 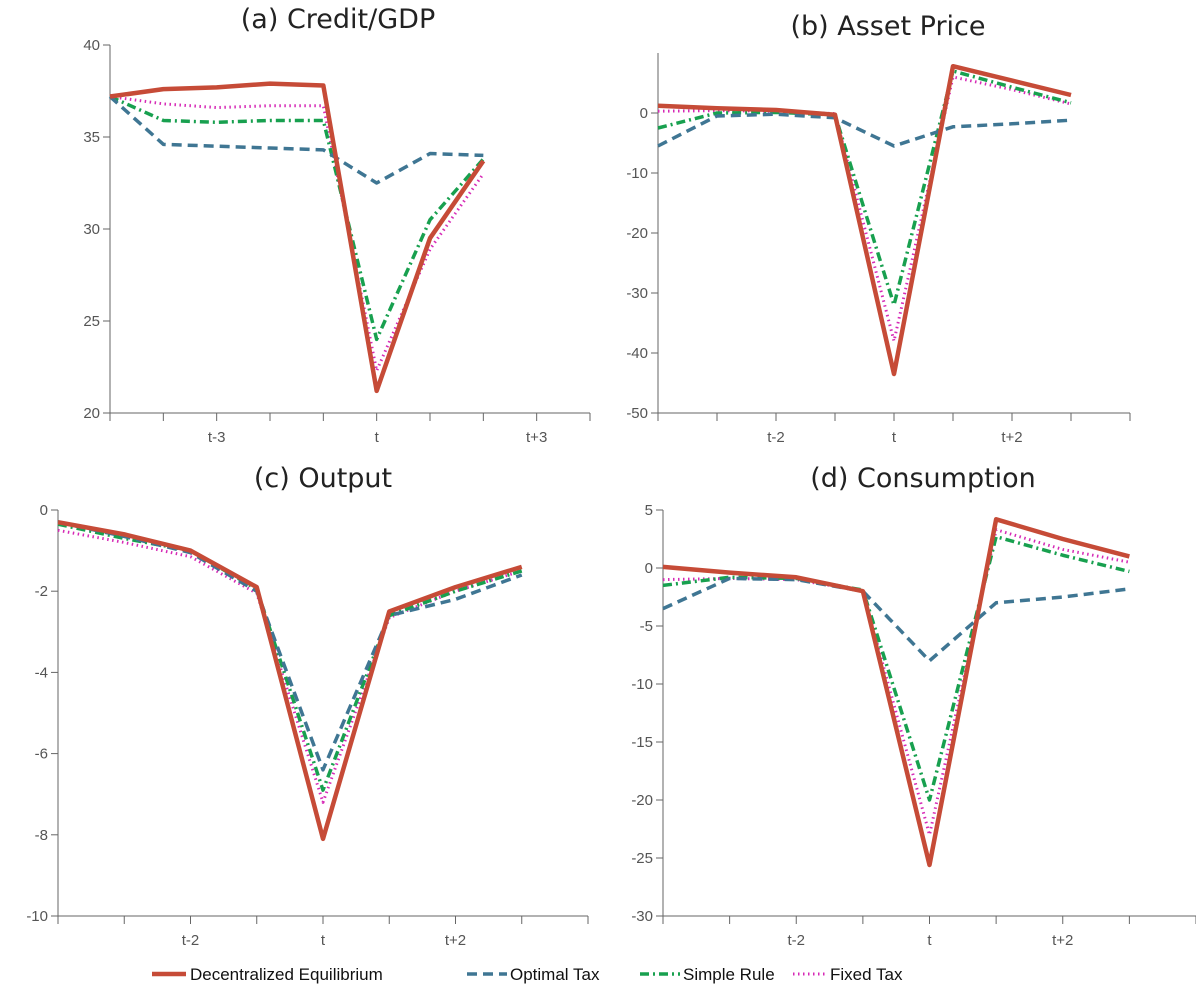 I want to click on y-tick-label: 30, so click(x=91, y=229).